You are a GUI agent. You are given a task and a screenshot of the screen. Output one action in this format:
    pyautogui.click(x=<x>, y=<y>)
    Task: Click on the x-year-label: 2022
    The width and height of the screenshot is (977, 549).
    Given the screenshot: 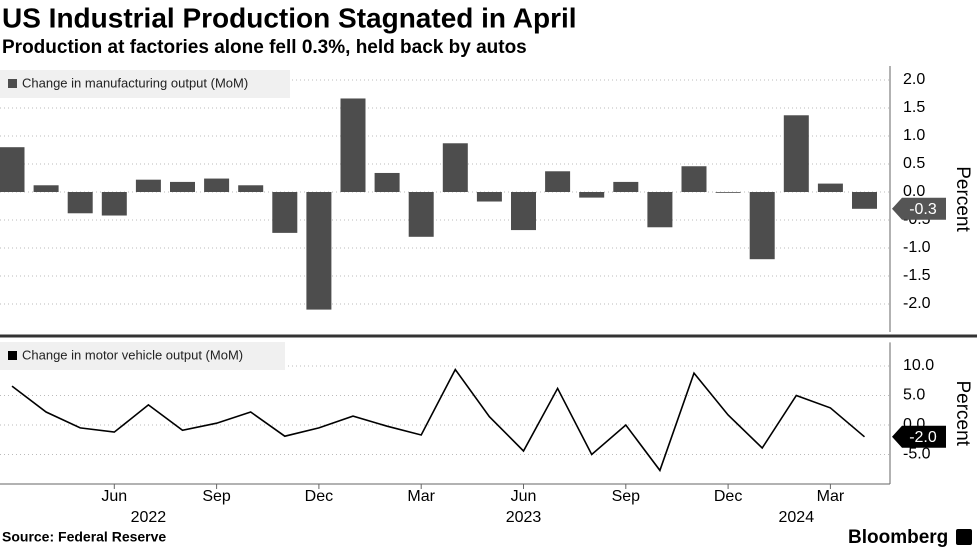 What is the action you would take?
    pyautogui.click(x=149, y=517)
    